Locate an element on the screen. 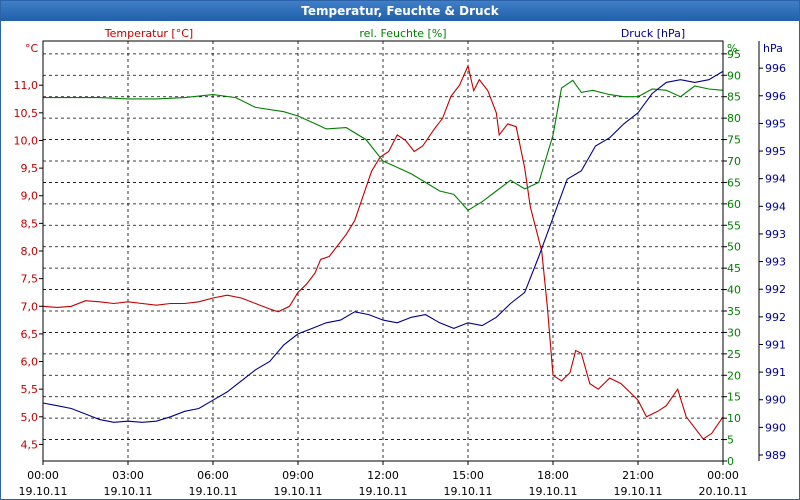 Image resolution: width=800 pixels, height=500 pixels. tick-label-humidity: 65 is located at coordinates (734, 182).